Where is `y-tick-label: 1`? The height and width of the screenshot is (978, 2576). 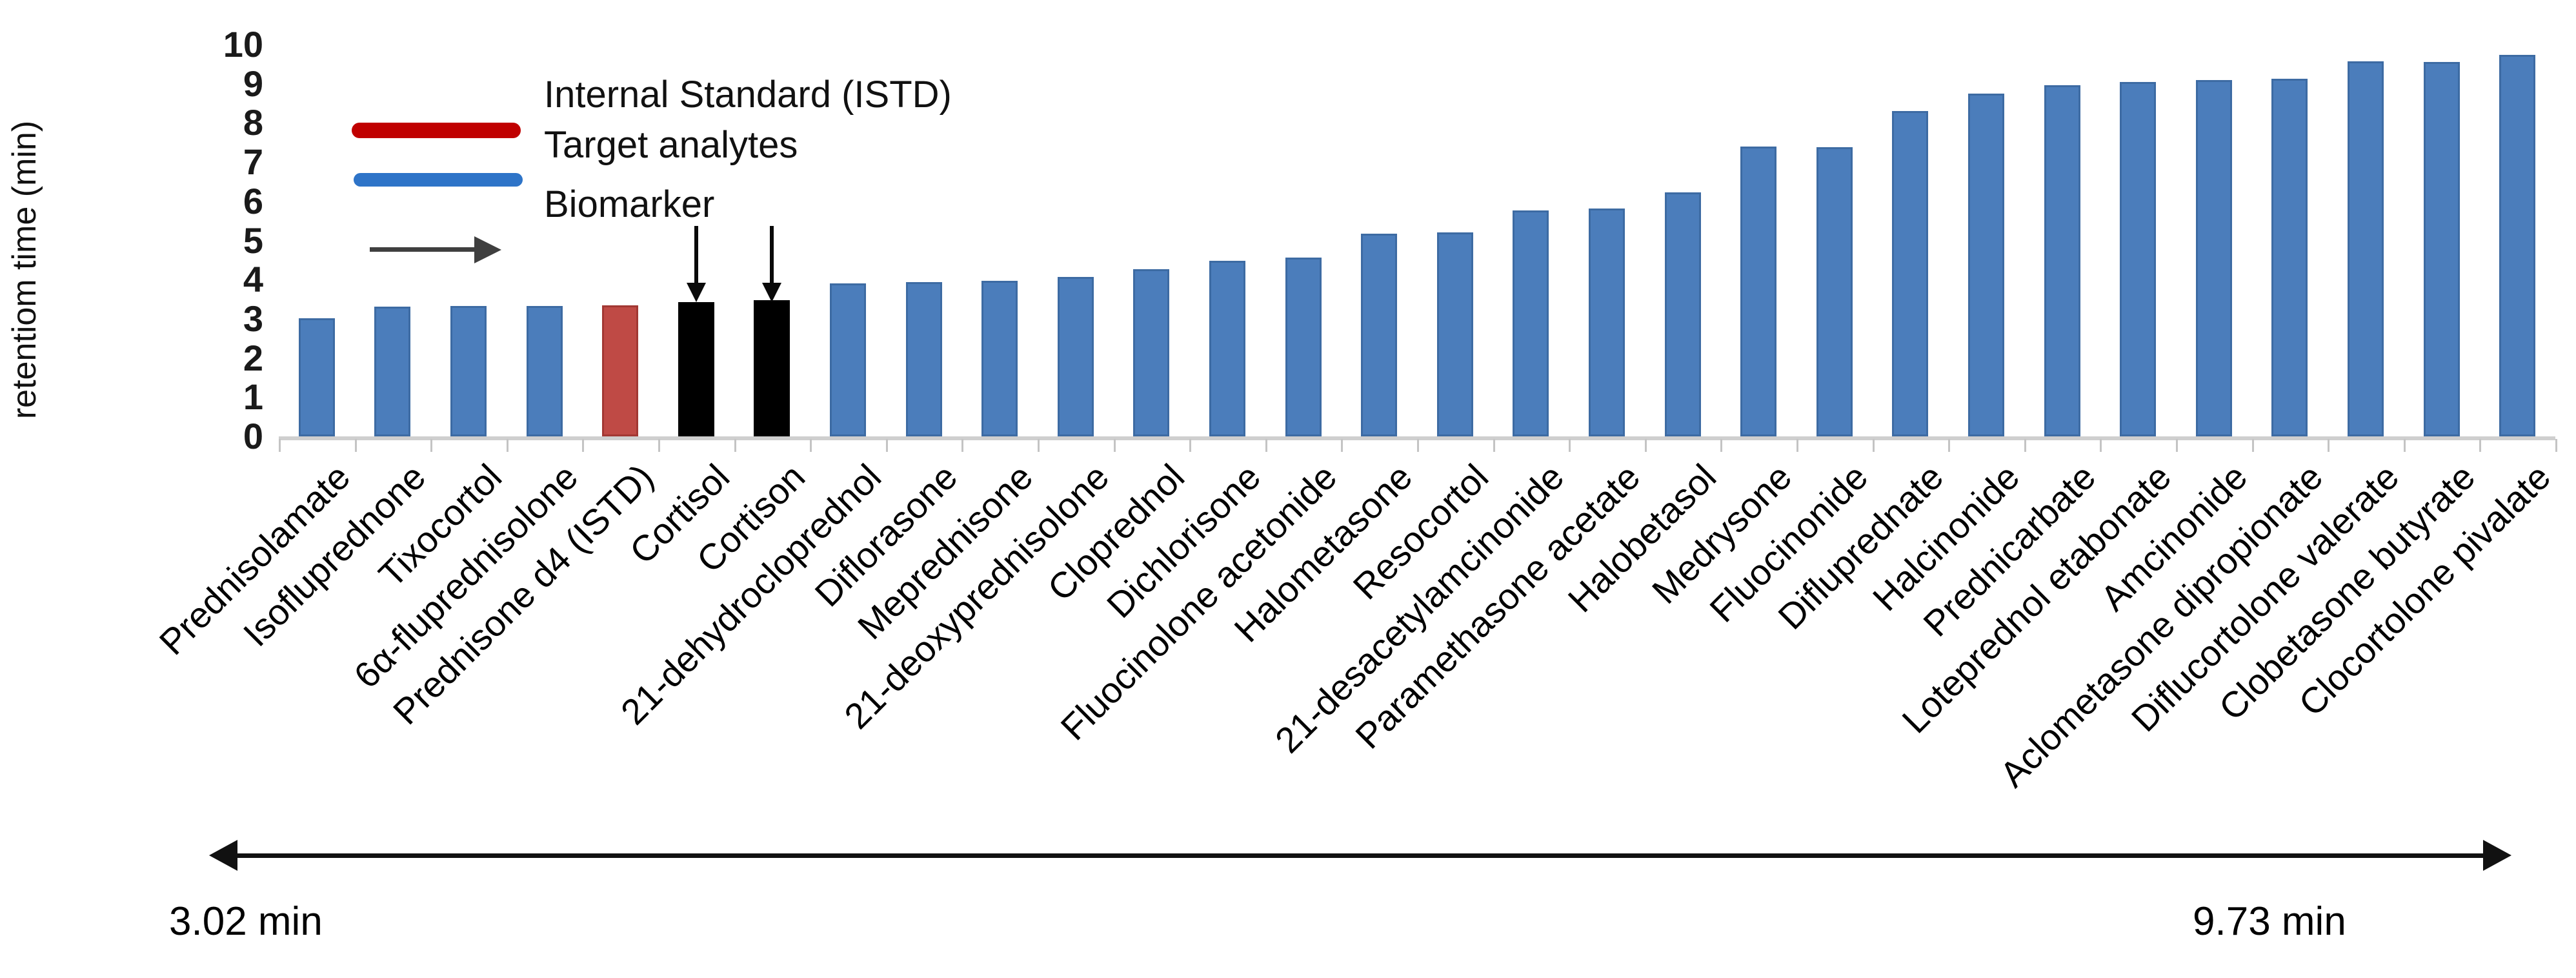 y-tick-label: 1 is located at coordinates (253, 397).